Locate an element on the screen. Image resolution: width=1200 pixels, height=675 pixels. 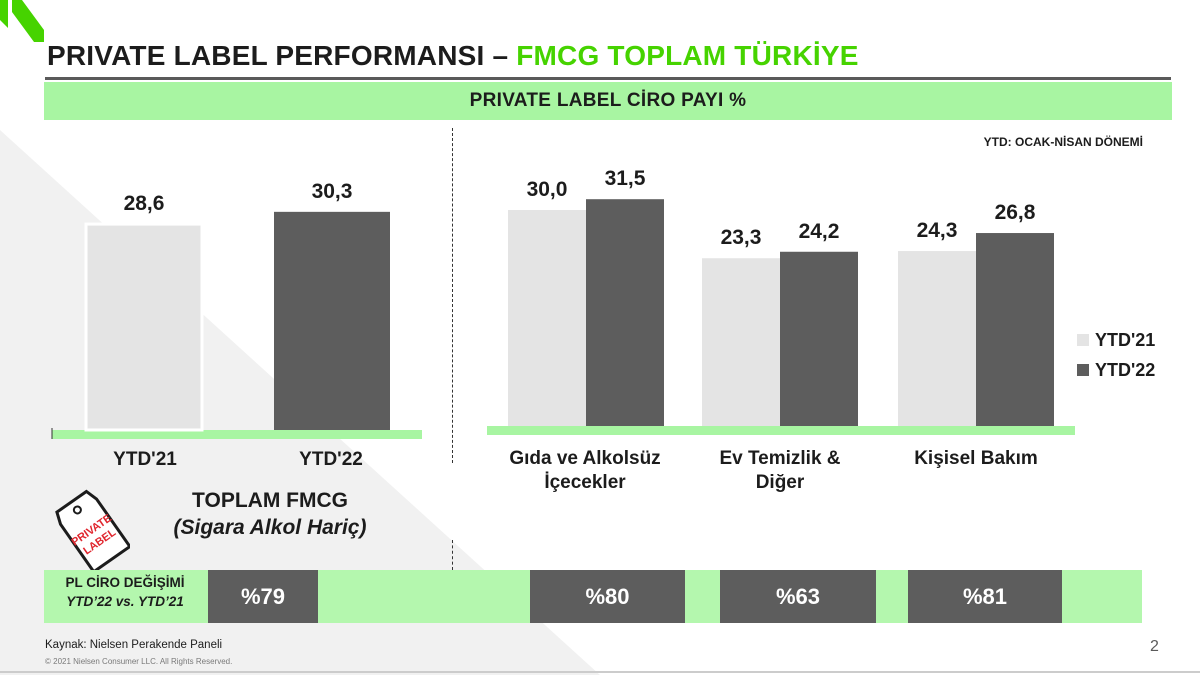
legend-label-ytd21: YTD'21 is located at coordinates (1125, 339).